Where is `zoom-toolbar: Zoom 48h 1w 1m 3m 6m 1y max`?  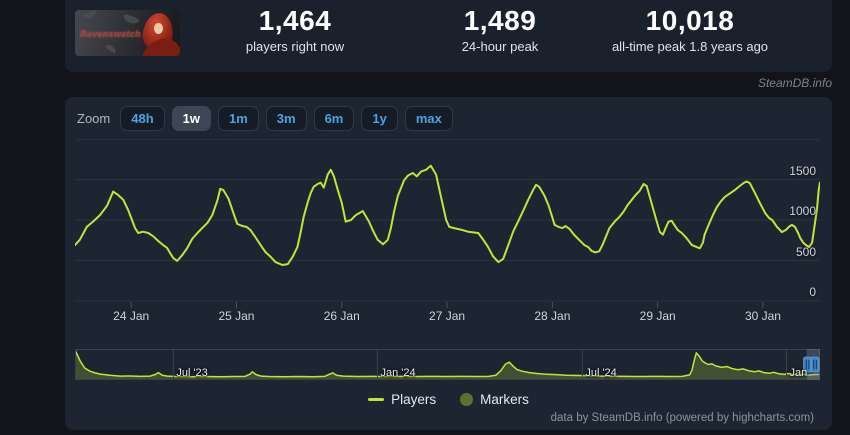 zoom-toolbar: Zoom 48h 1w 1m 3m 6m 1y max is located at coordinates (268, 118).